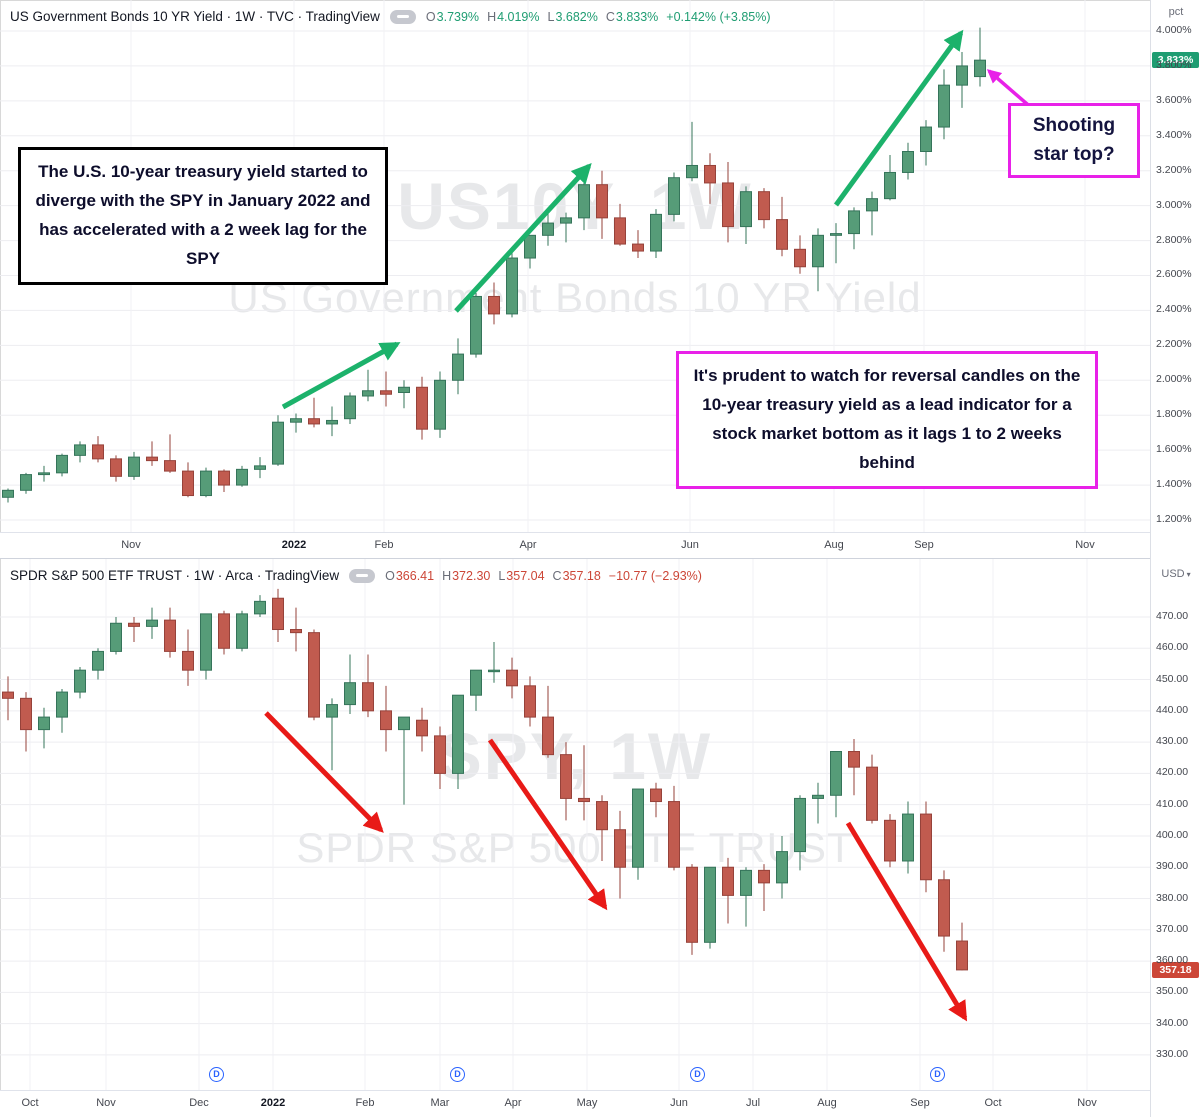 The height and width of the screenshot is (1117, 1200). I want to click on shooting-star-note: Shooting star top?, so click(1074, 140).